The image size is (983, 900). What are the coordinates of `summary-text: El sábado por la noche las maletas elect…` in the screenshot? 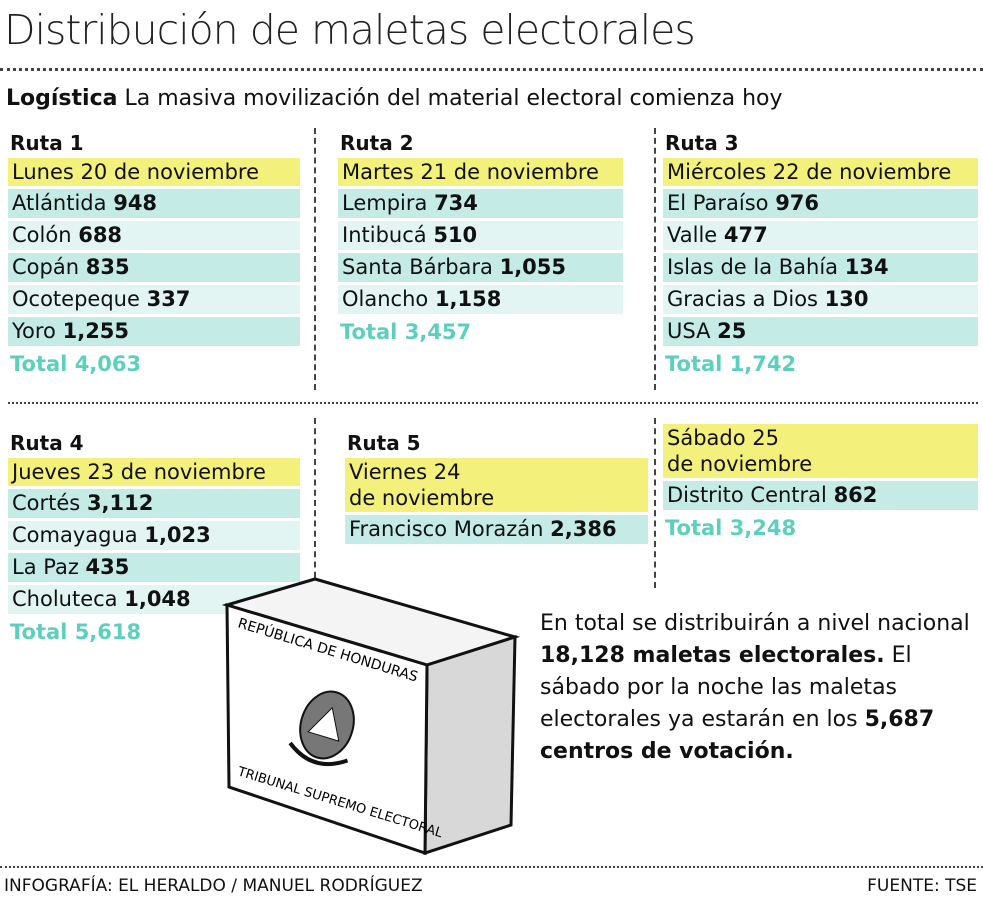 It's located at (726, 687).